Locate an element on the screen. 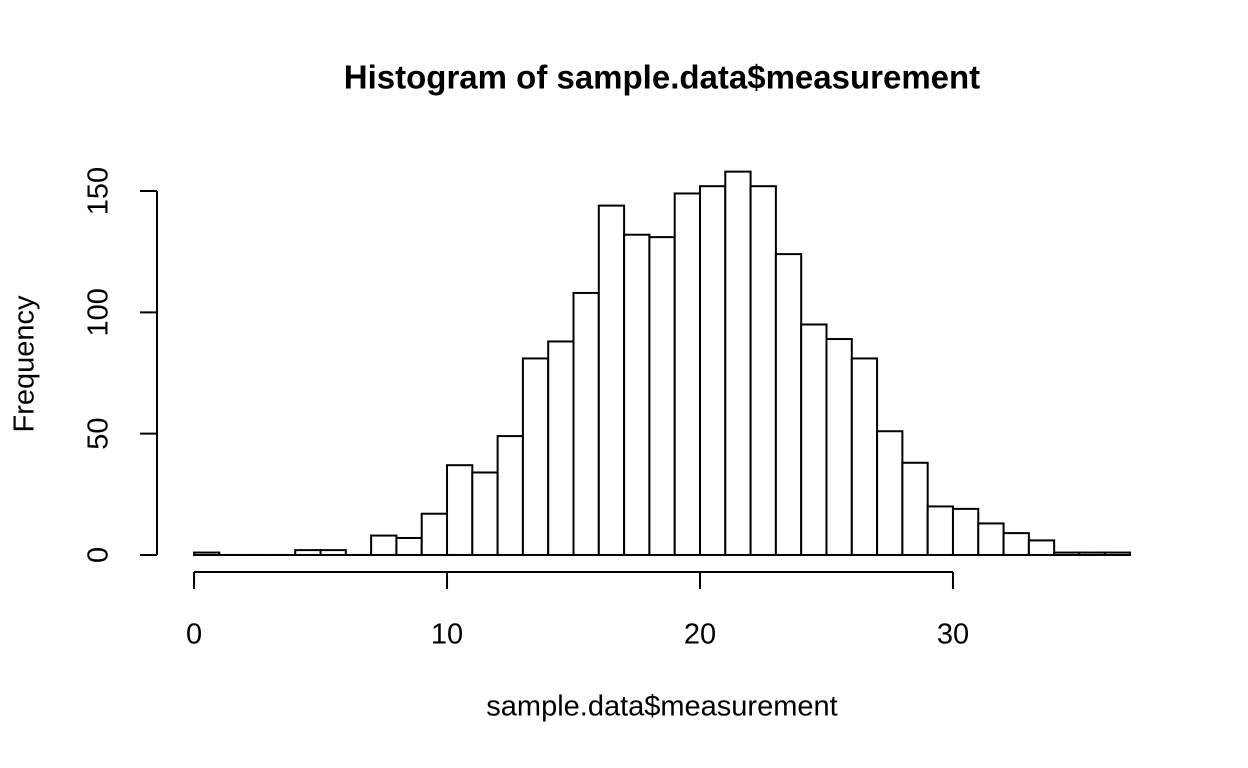 This screenshot has height=768, width=1248. x-axis-label: sample.data$measurement is located at coordinates (661, 707).